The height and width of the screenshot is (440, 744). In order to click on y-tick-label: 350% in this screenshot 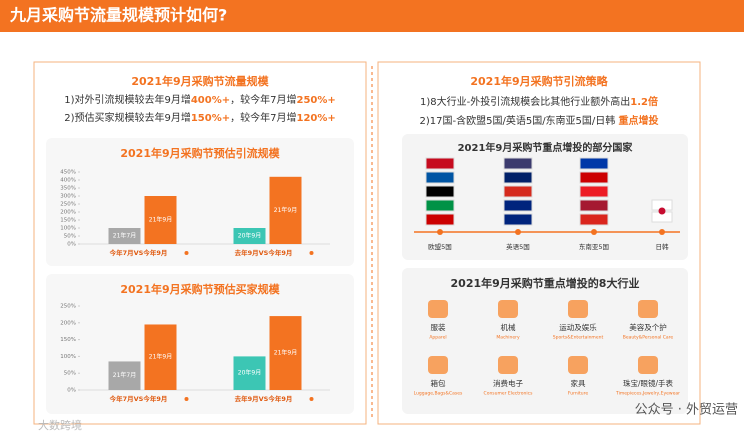, I will do `click(68, 189)`.